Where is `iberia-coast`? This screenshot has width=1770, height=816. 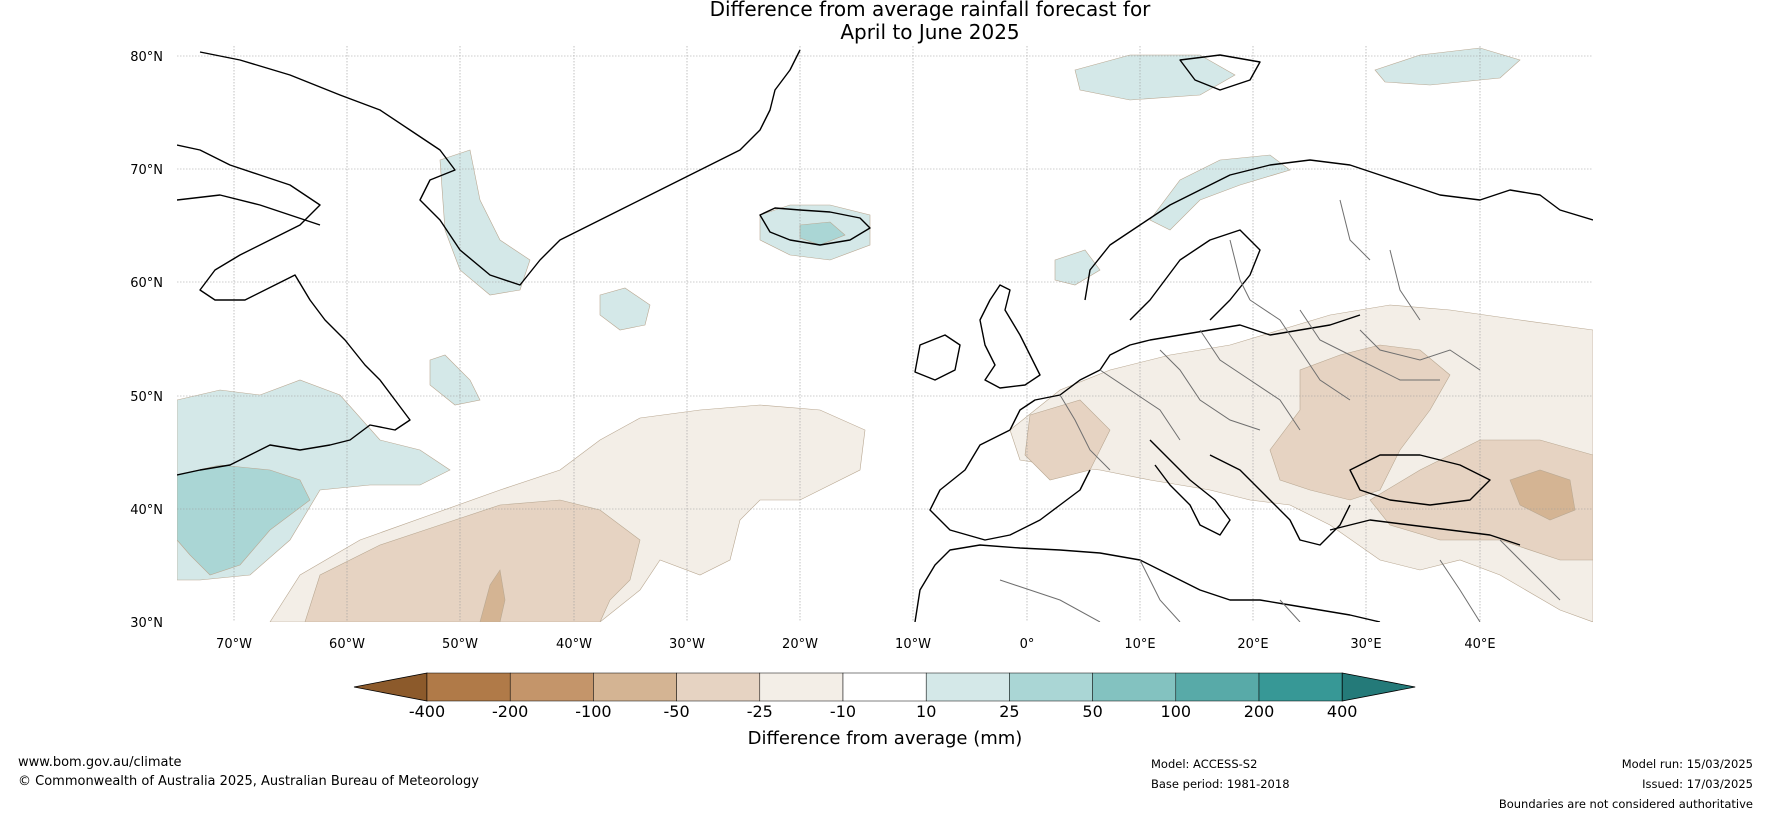 iberia-coast is located at coordinates (1010, 485).